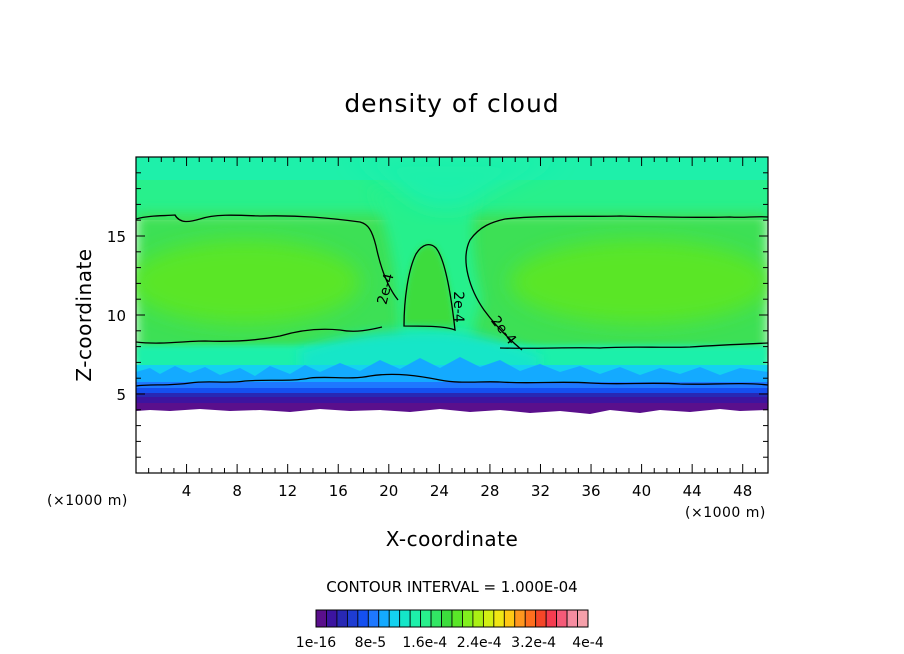  What do you see at coordinates (641, 491) in the screenshot?
I see `x-tick-label: 40` at bounding box center [641, 491].